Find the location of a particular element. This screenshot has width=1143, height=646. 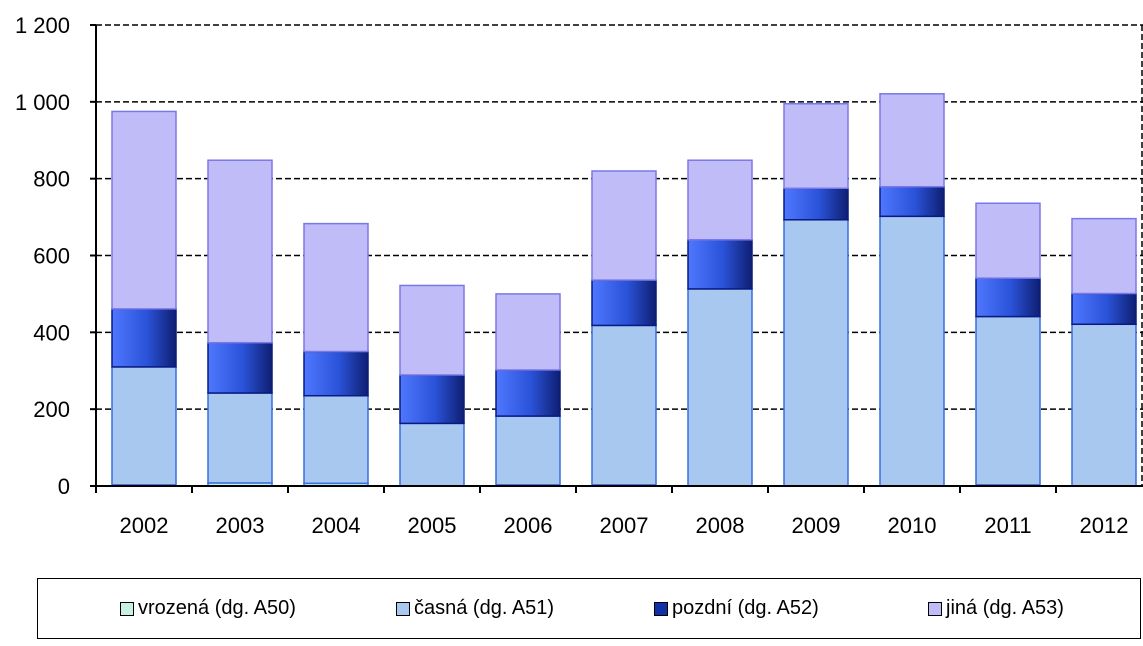

y-tick-label: 600 is located at coordinates (51, 256).